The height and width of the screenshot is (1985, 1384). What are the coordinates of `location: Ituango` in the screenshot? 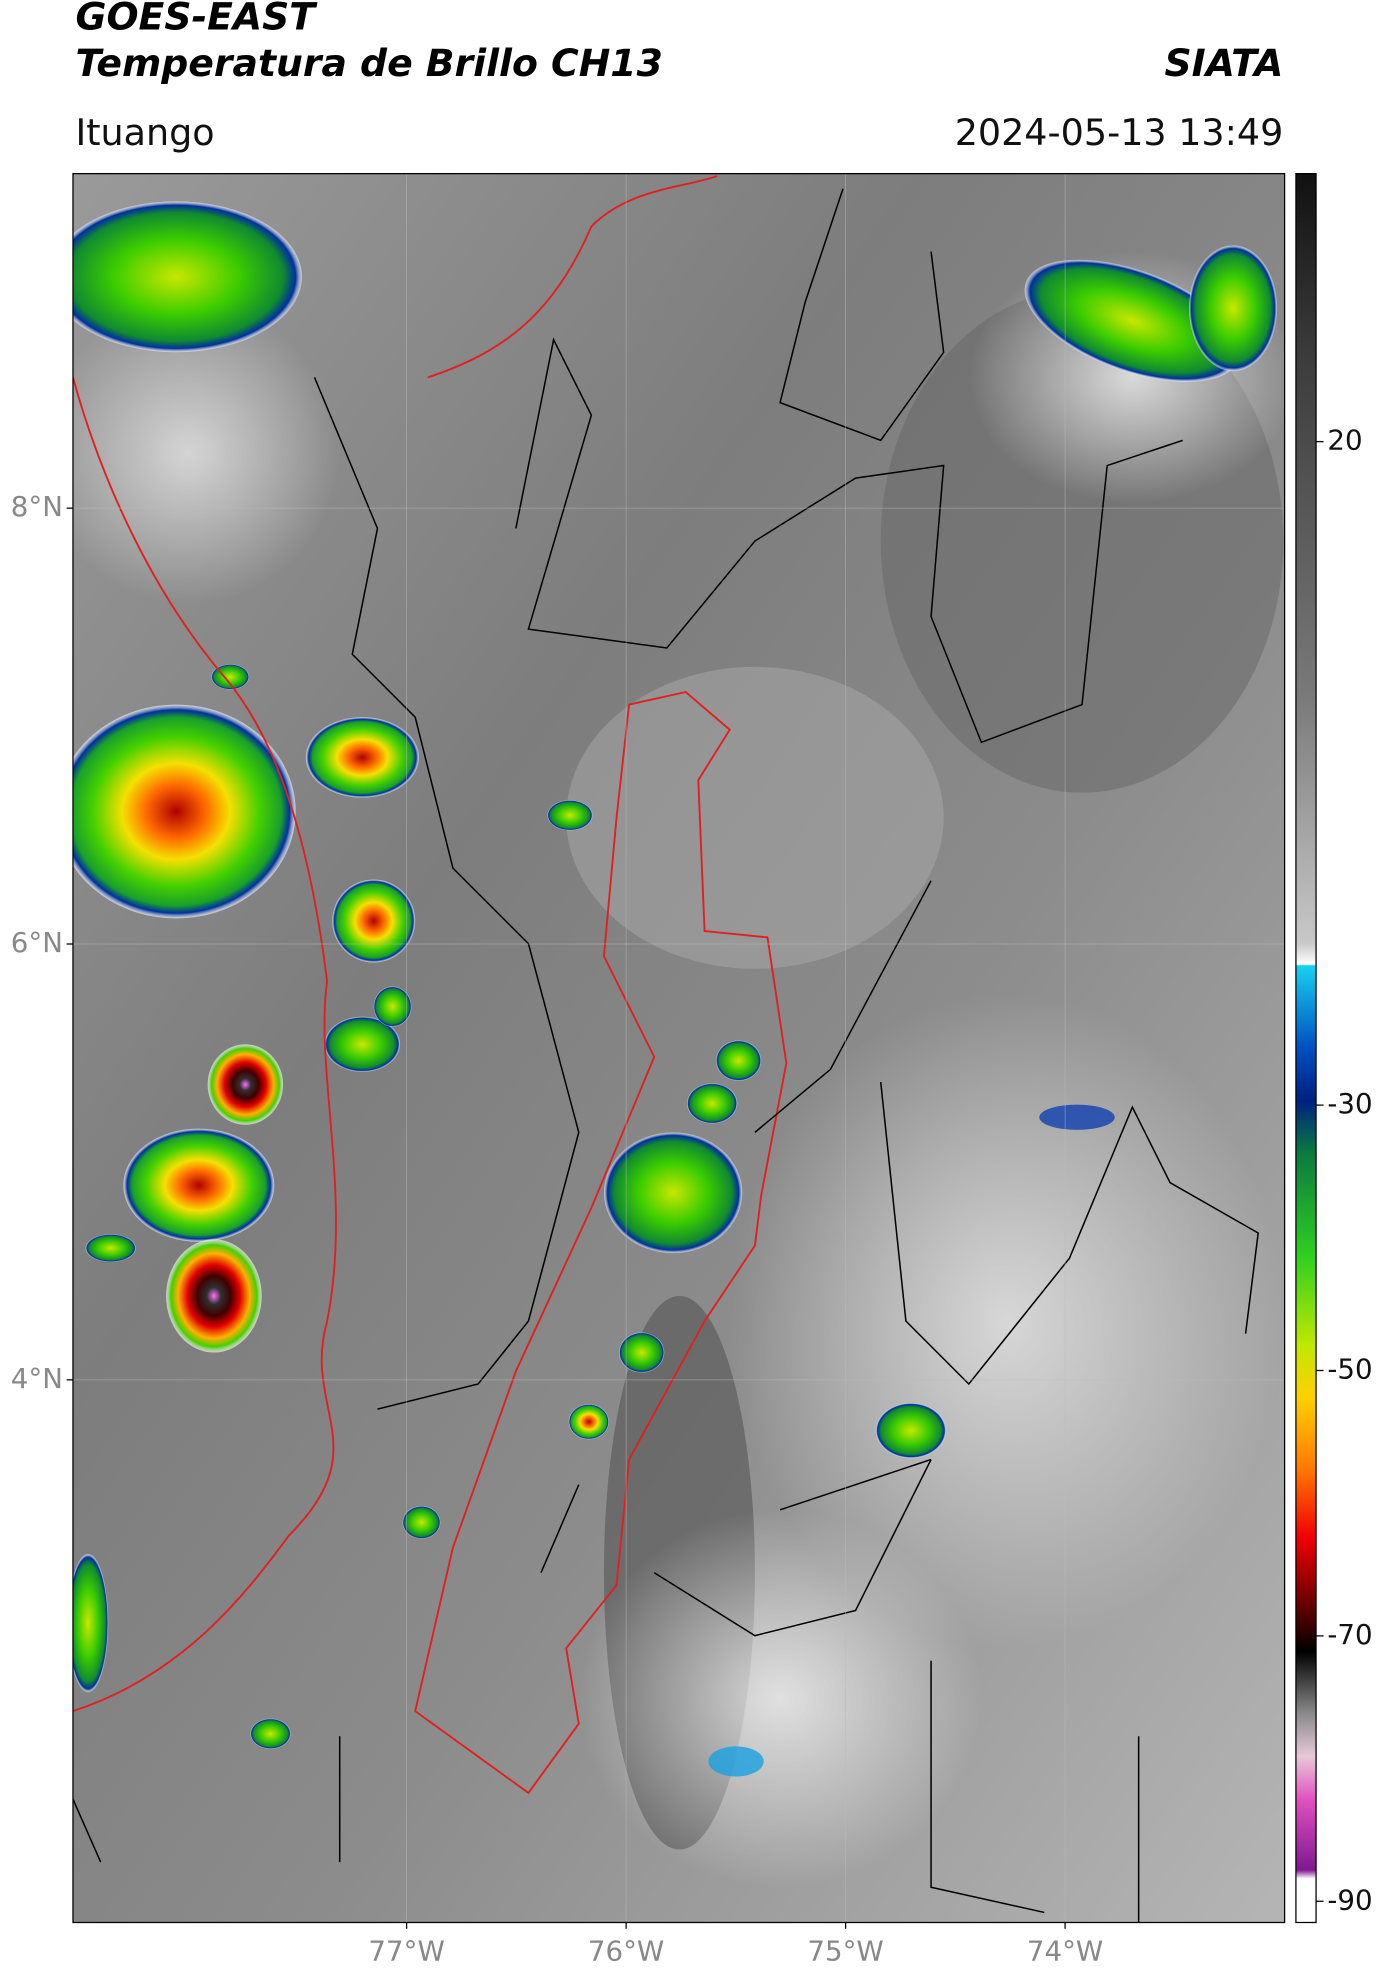 It's located at (144, 132).